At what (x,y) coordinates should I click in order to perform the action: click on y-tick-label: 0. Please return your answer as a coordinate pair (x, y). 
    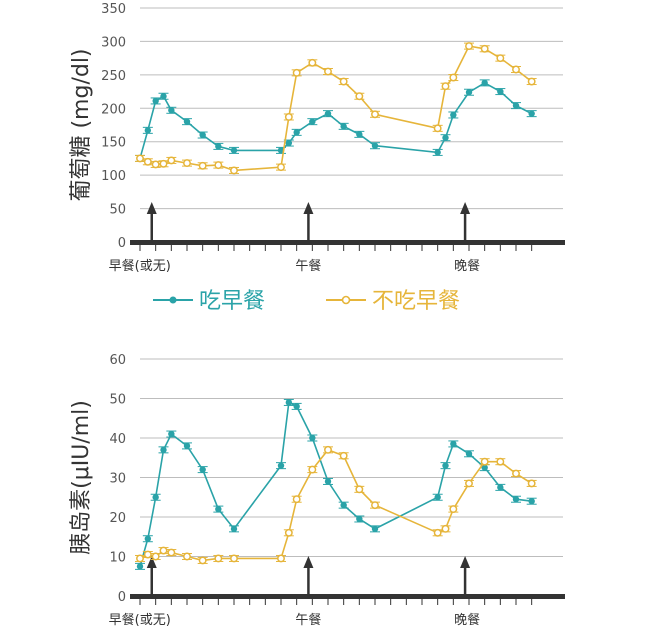
    Looking at the image, I should click on (122, 243).